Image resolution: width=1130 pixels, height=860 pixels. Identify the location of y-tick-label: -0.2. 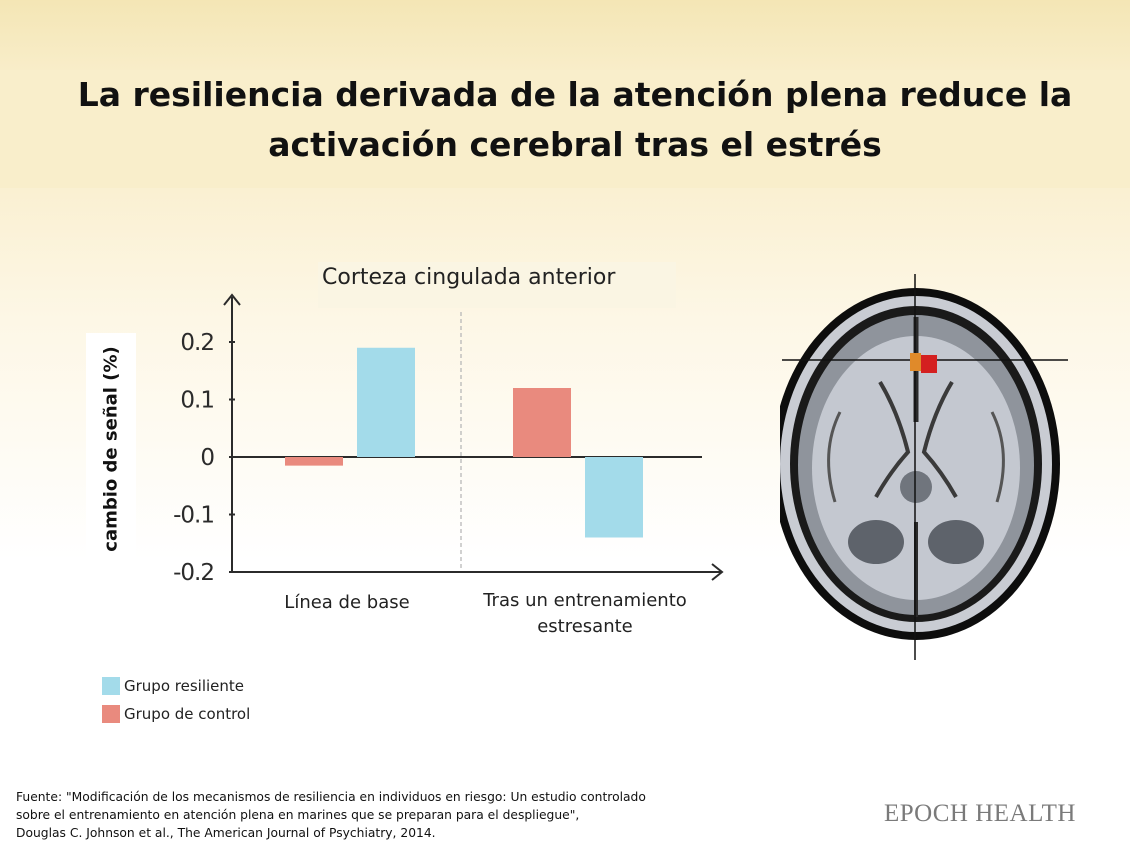
(193, 573).